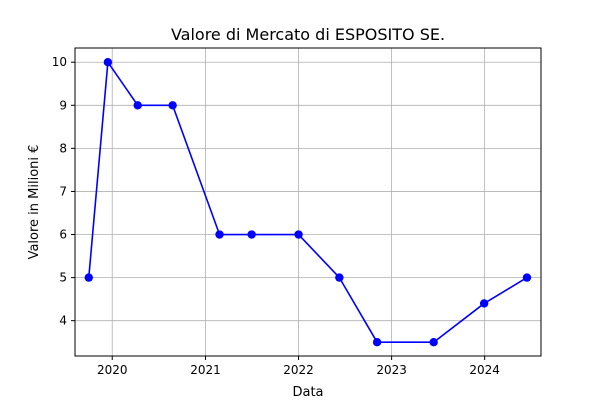 This screenshot has height=400, width=600. Describe the element at coordinates (63, 105) in the screenshot. I see `y-tick-label: 9` at that location.